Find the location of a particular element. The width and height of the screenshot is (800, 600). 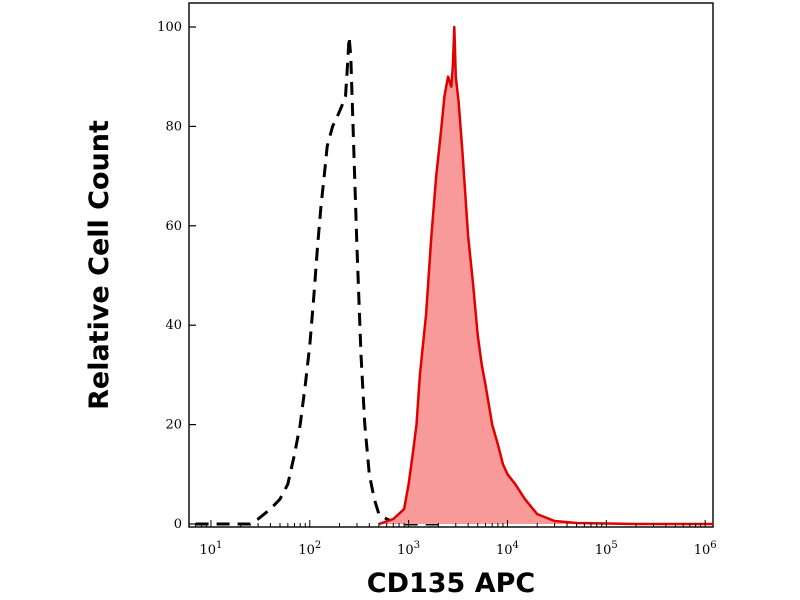

y-tick-label: 40 is located at coordinates (173, 325).